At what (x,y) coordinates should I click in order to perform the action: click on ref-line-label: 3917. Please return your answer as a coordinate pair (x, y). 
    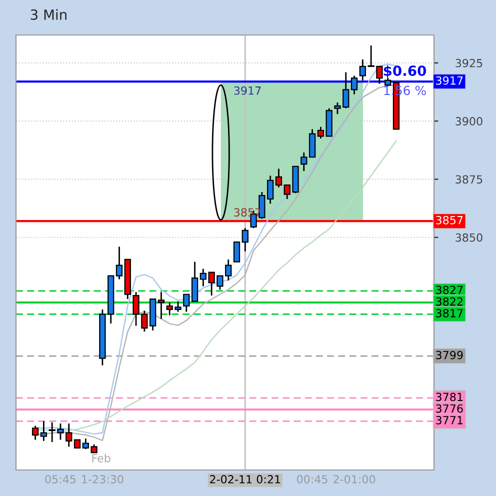
    Looking at the image, I should click on (449, 80).